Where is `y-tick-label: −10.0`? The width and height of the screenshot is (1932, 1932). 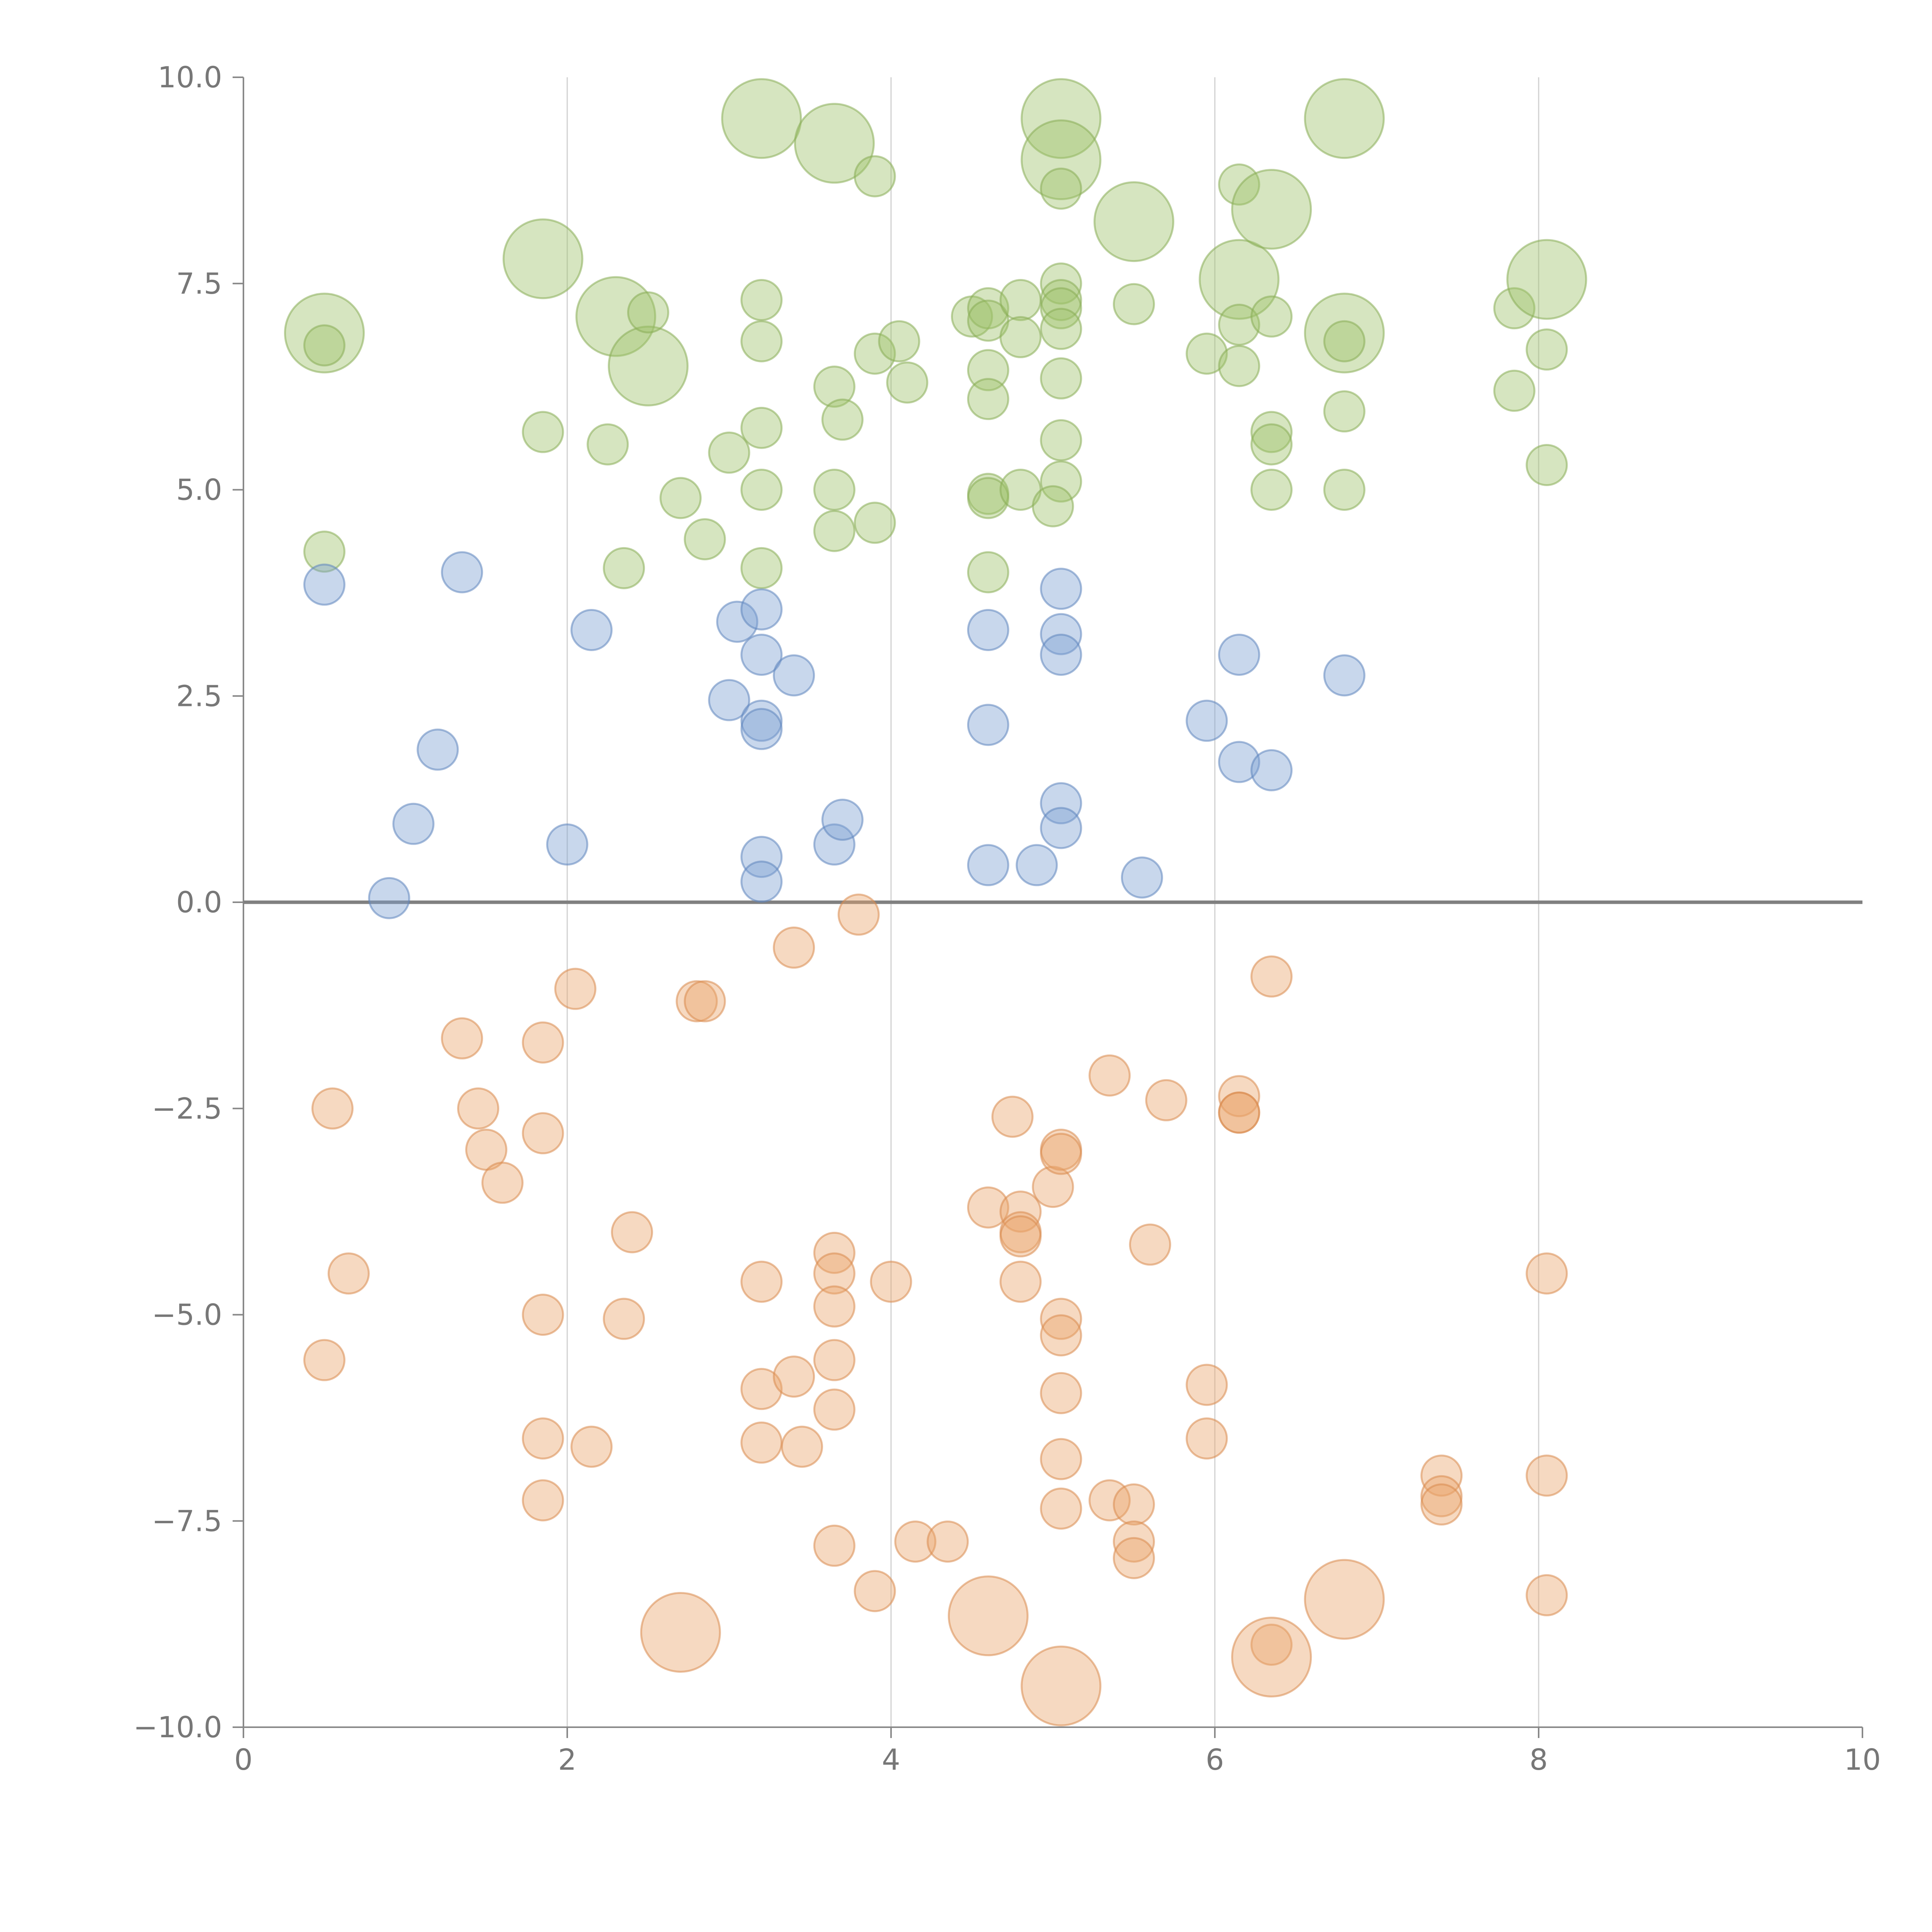 y-tick-label: −10.0 is located at coordinates (177, 1727).